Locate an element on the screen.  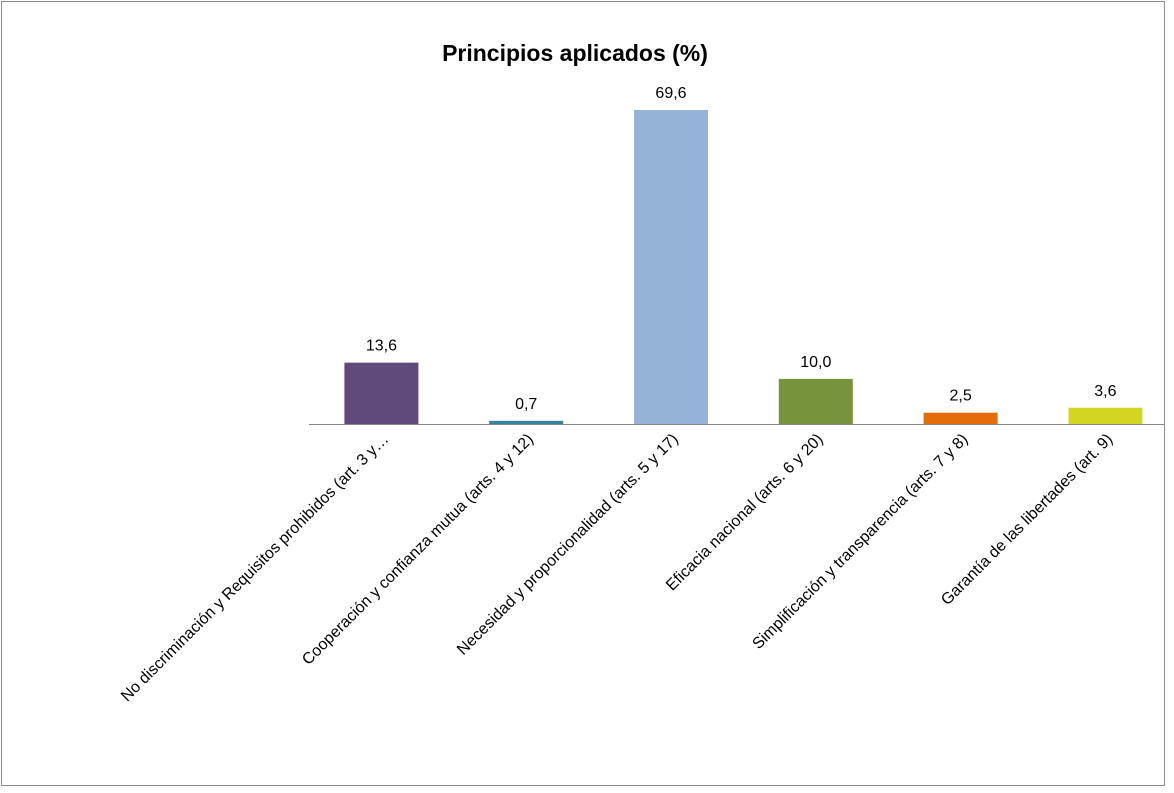
chart-title: Principios aplicados (%) is located at coordinates (575, 53).